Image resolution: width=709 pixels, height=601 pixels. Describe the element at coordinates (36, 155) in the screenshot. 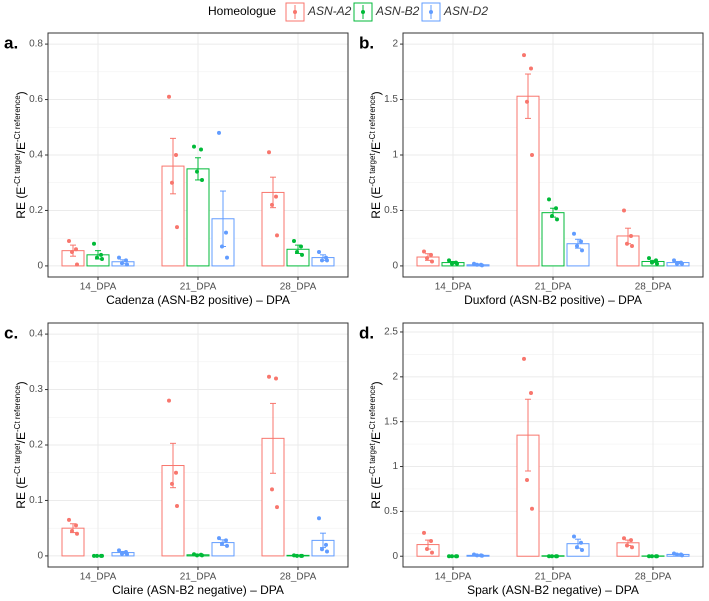

I see `y-tick-label: 0.4` at that location.